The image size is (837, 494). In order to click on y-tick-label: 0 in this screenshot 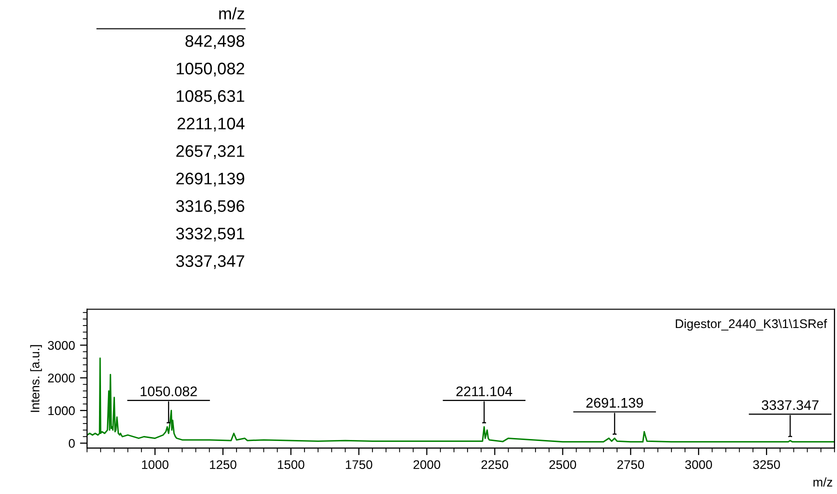, I will do `click(71, 443)`.